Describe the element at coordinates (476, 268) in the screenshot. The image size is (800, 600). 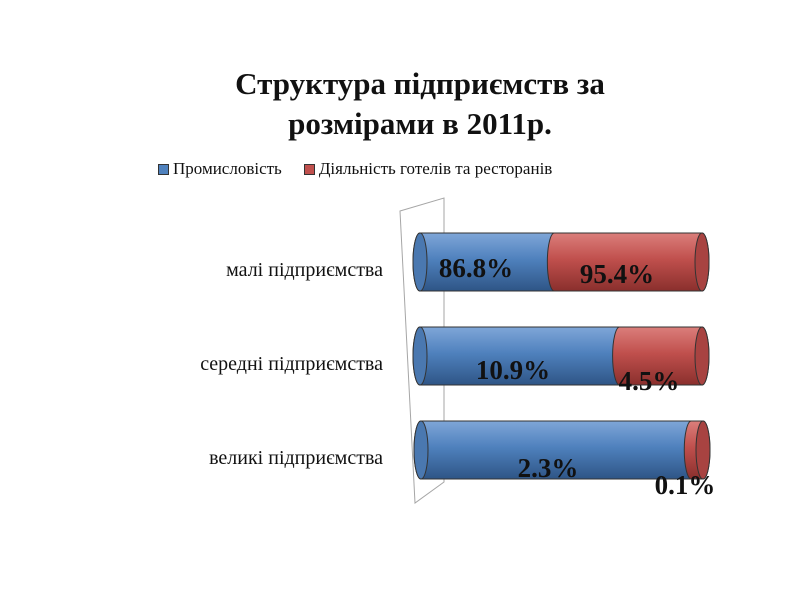
I see `data-label-industry-0: 86.8%` at that location.